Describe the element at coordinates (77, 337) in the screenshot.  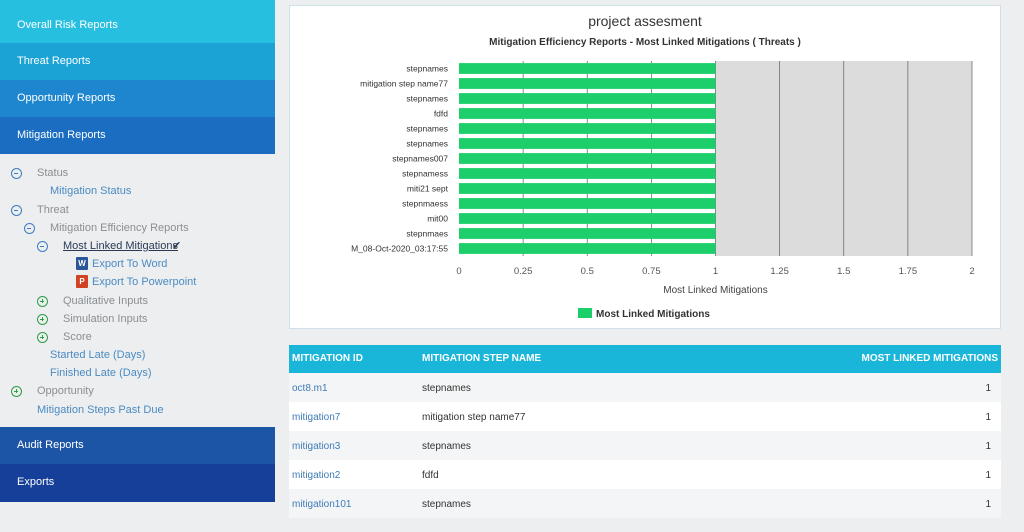
I see `tree-score: Score` at that location.